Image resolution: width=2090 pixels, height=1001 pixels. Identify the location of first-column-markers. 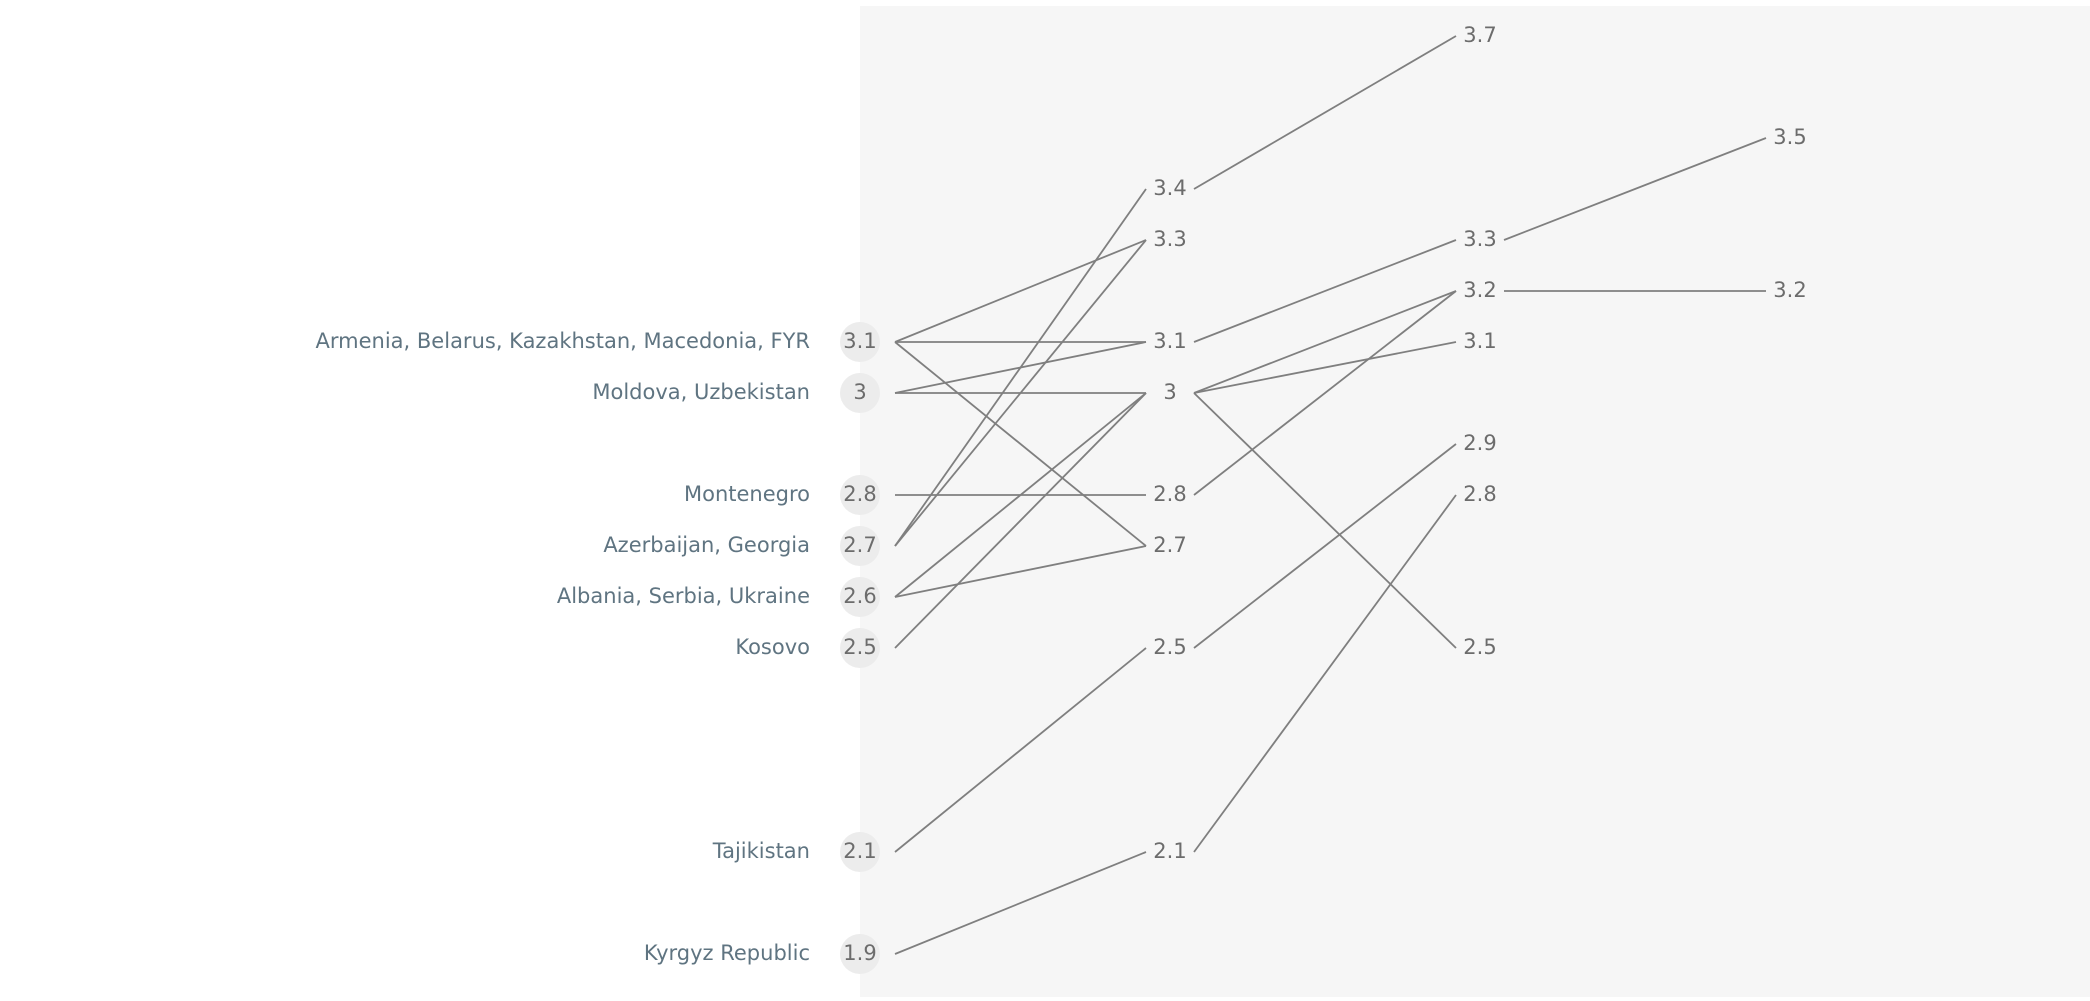
(860, 648).